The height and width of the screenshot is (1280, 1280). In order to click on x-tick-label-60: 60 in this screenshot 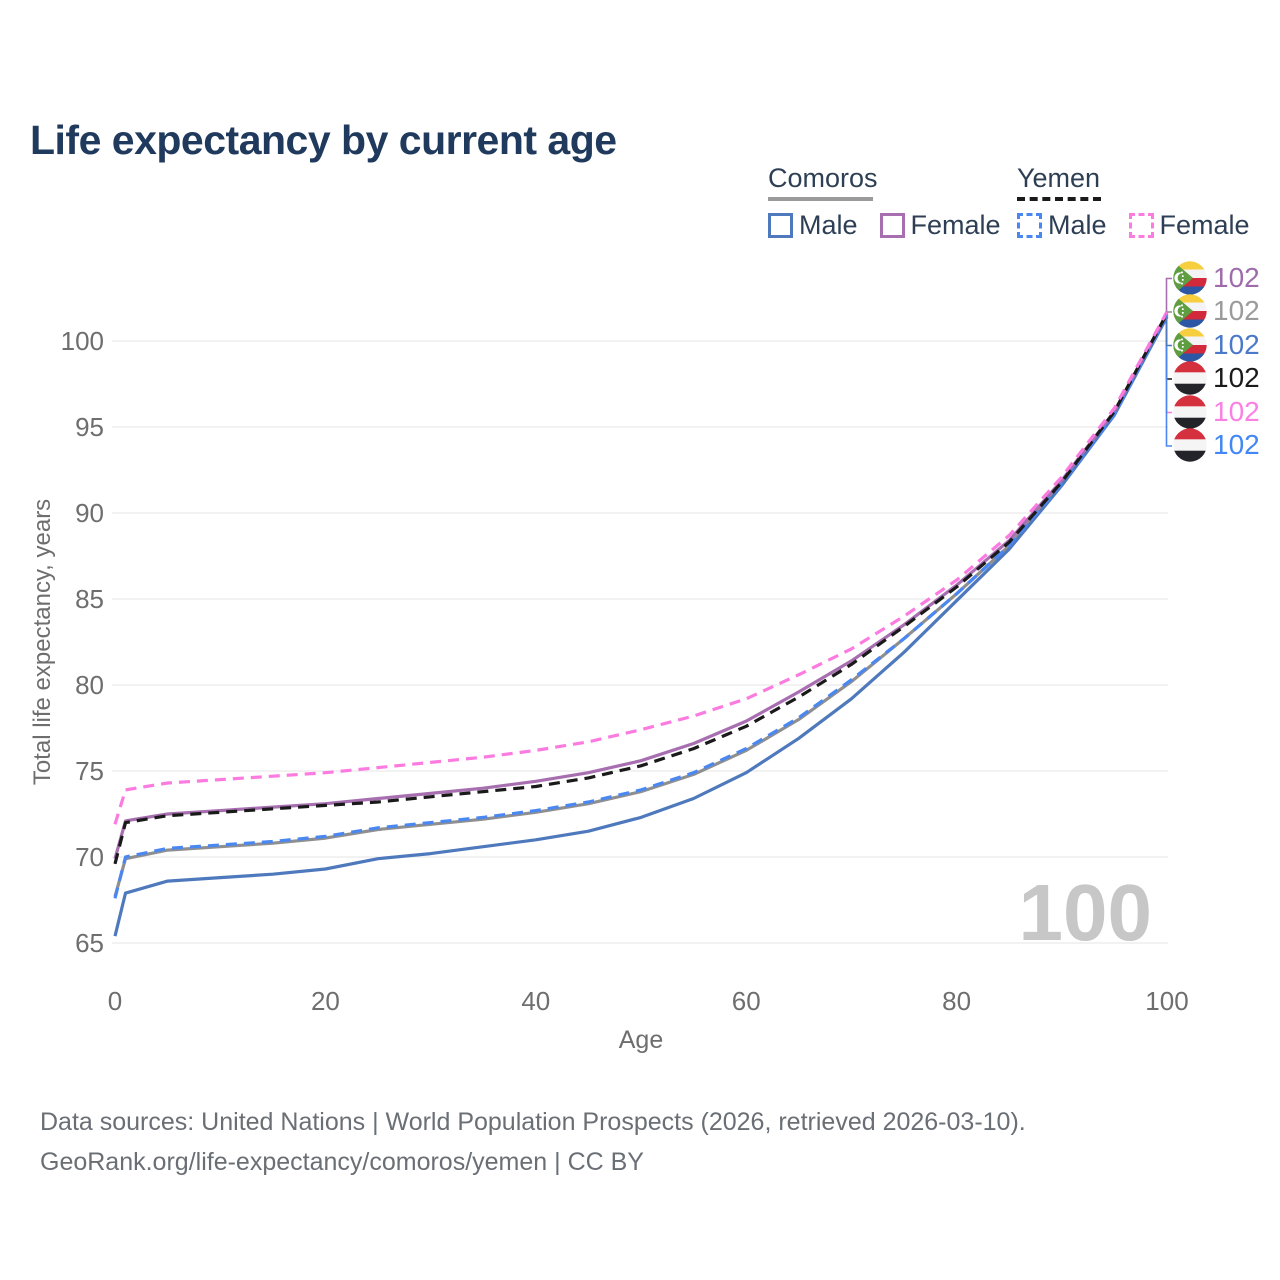, I will do `click(746, 1001)`.